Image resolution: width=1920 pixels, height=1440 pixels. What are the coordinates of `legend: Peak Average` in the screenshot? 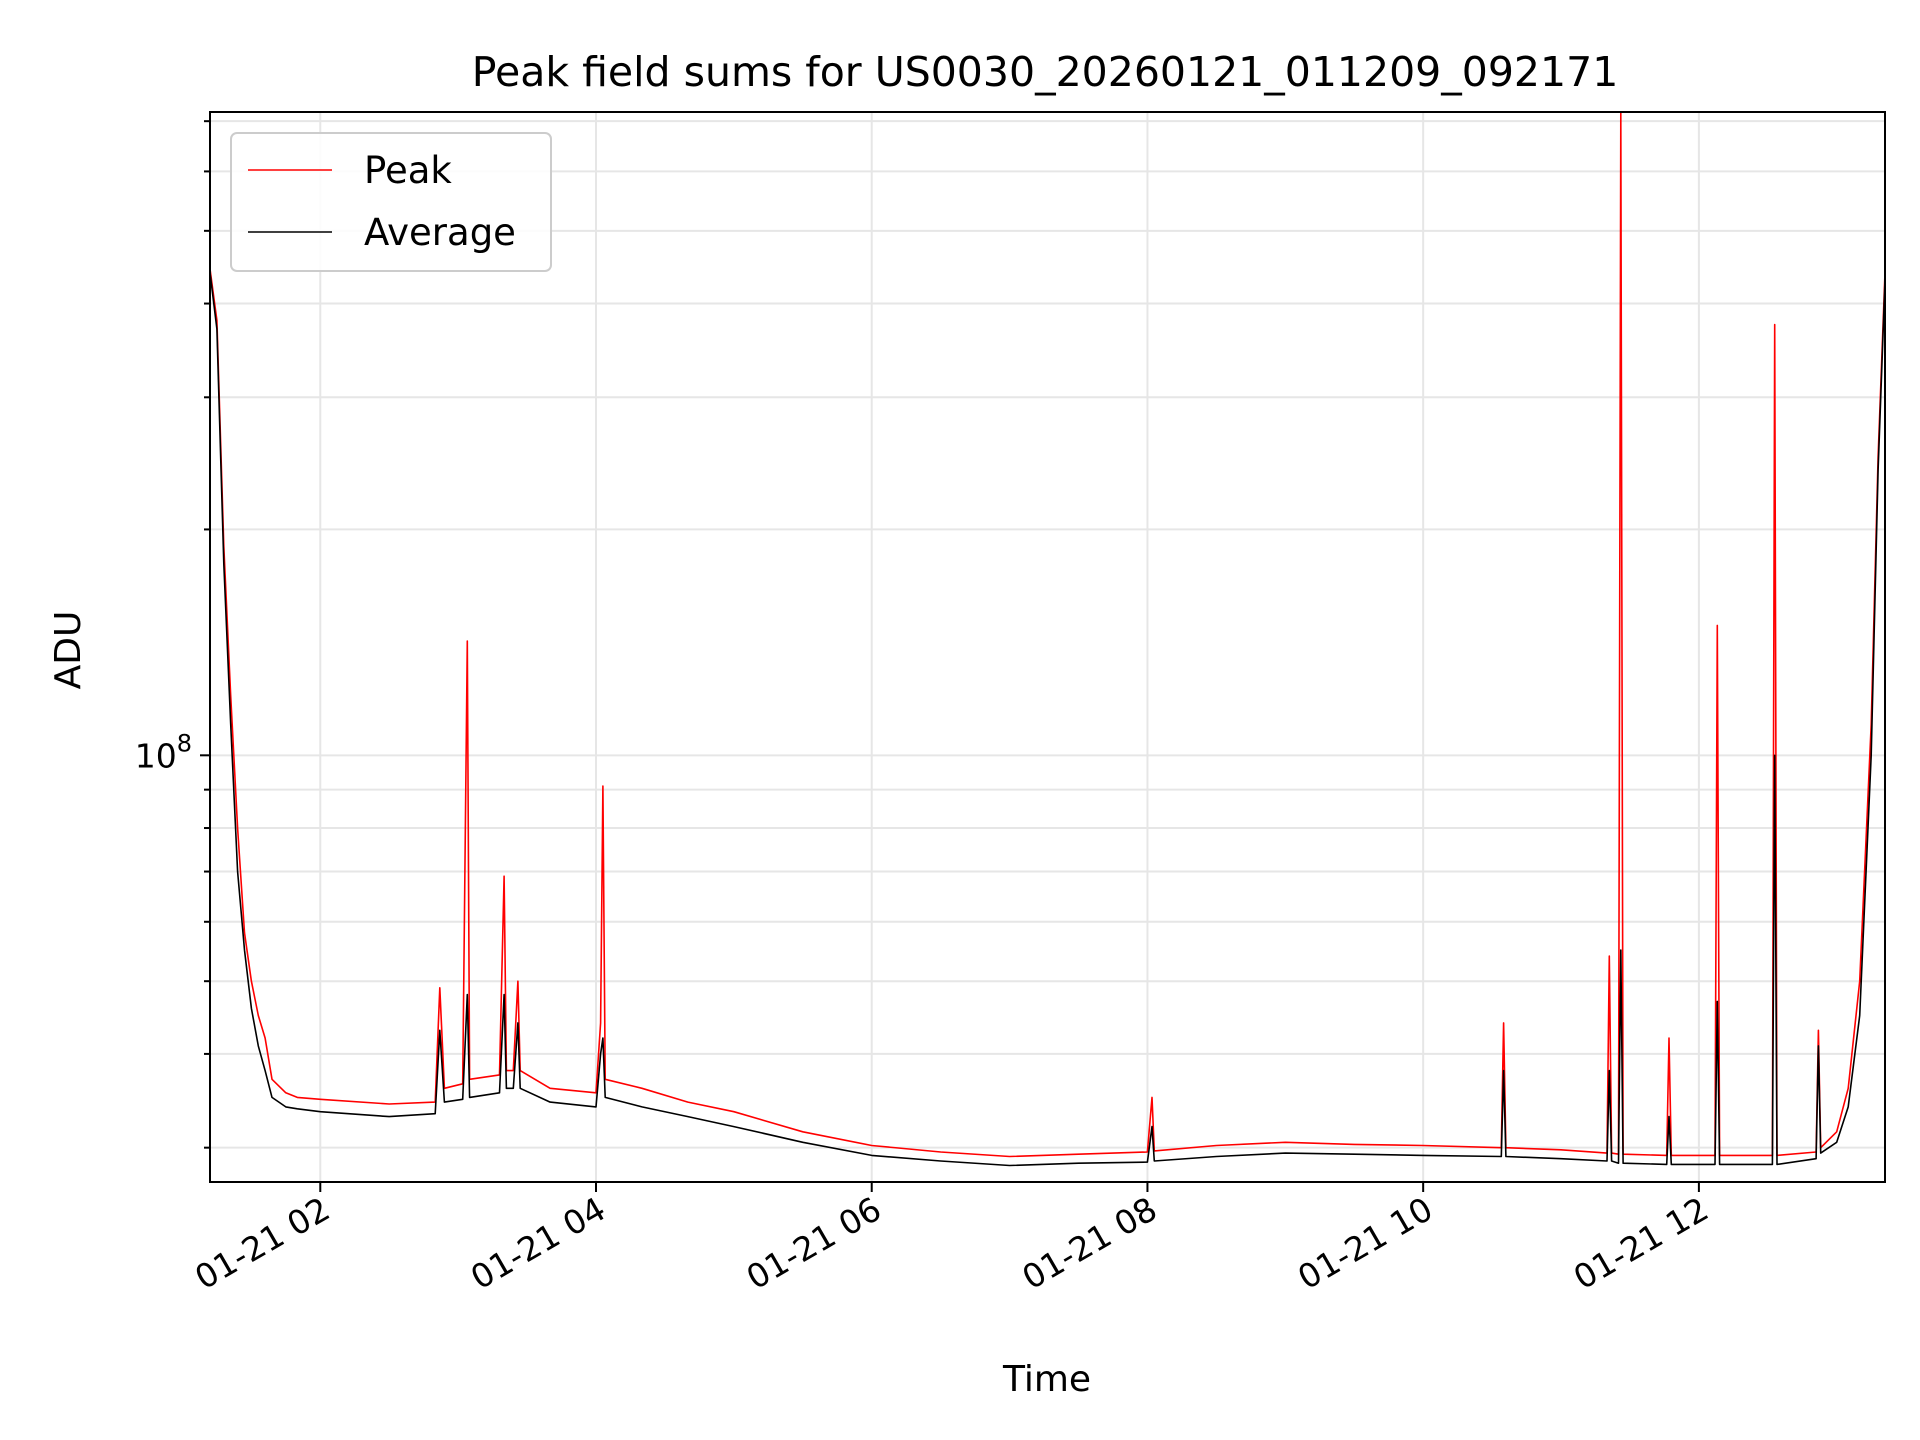 It's located at (391, 202).